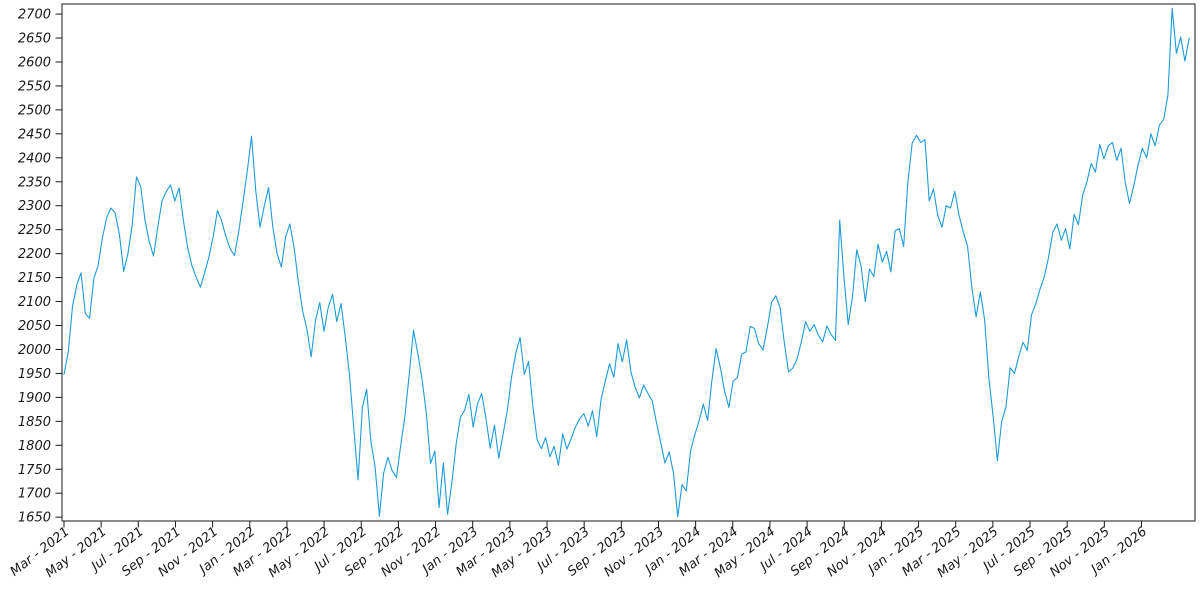 This screenshot has height=600, width=1200. What do you see at coordinates (34, 86) in the screenshot?
I see `y-tick-label: 2550` at bounding box center [34, 86].